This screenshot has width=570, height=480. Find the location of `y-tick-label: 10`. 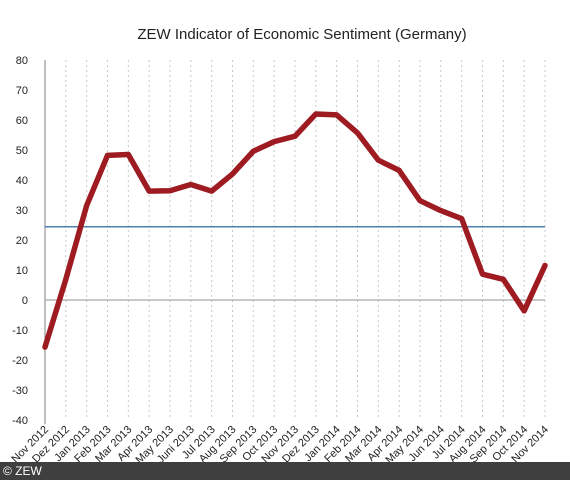

y-tick-label: 10 is located at coordinates (22, 271).